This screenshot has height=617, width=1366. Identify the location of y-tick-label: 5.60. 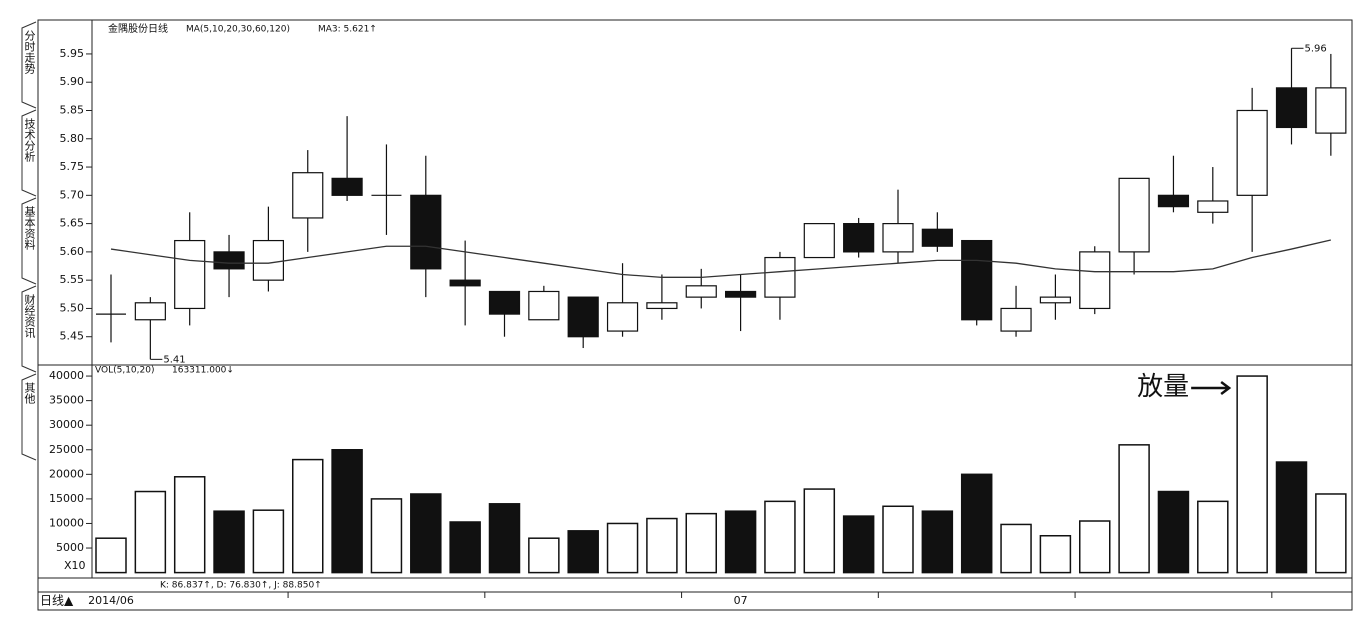
(72, 251).